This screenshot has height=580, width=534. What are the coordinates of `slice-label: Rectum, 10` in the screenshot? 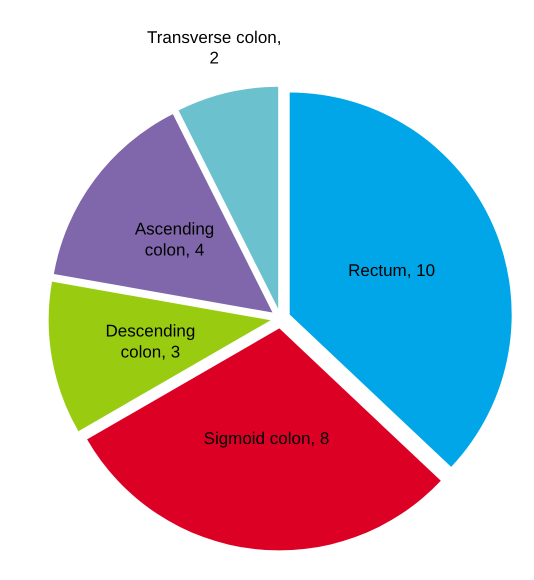 It's located at (392, 270).